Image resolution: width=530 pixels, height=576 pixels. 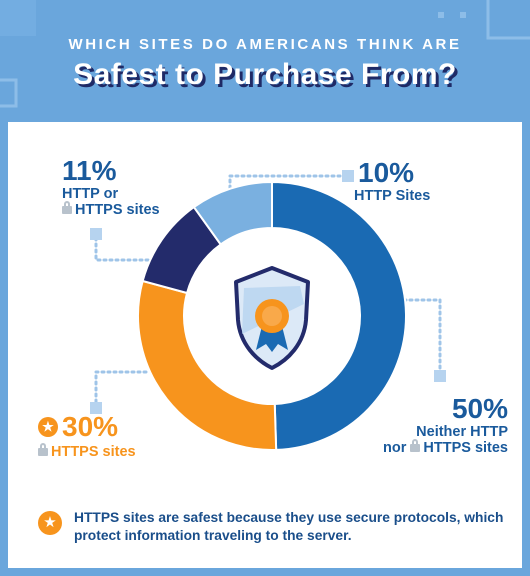 What do you see at coordinates (392, 195) in the screenshot?
I see `caption-10-line1: HTTP Sites` at bounding box center [392, 195].